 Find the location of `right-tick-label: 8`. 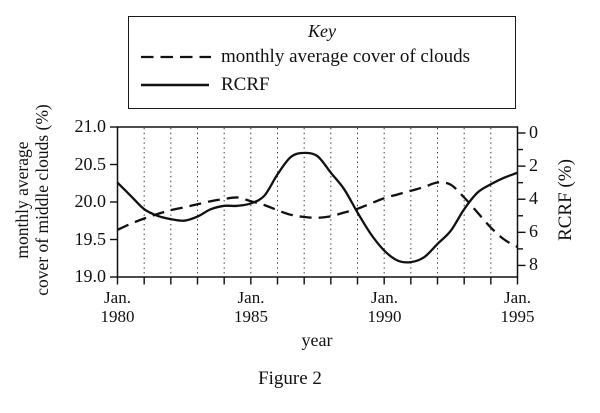

right-tick-label: 8 is located at coordinates (533, 264).